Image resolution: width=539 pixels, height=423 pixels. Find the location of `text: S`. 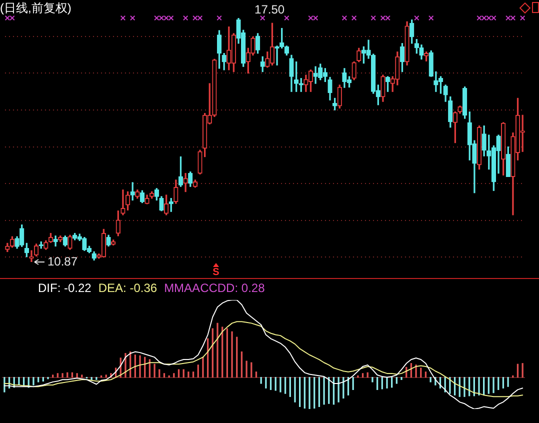

text: S is located at coordinates (216, 272).